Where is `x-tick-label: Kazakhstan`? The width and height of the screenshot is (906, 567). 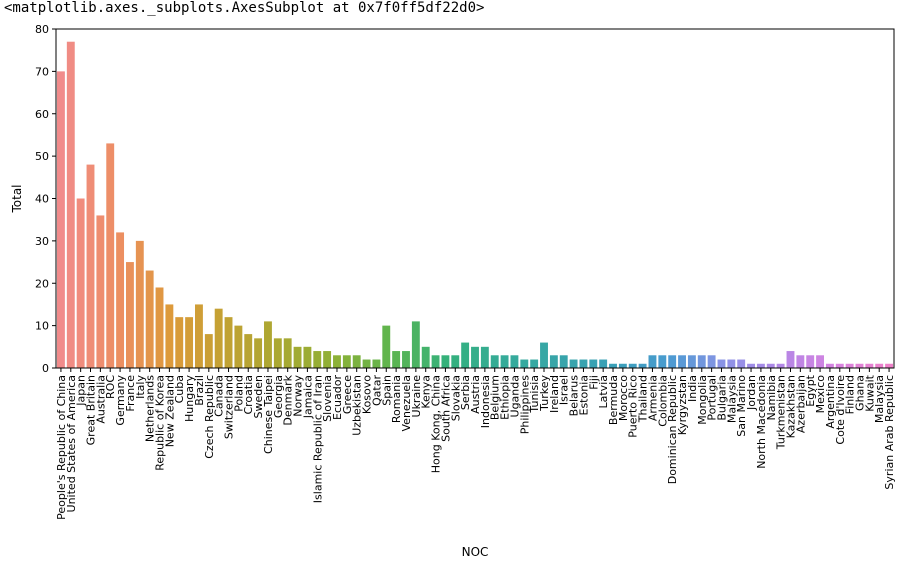 x-tick-label: Kazakhstan is located at coordinates (790, 406).